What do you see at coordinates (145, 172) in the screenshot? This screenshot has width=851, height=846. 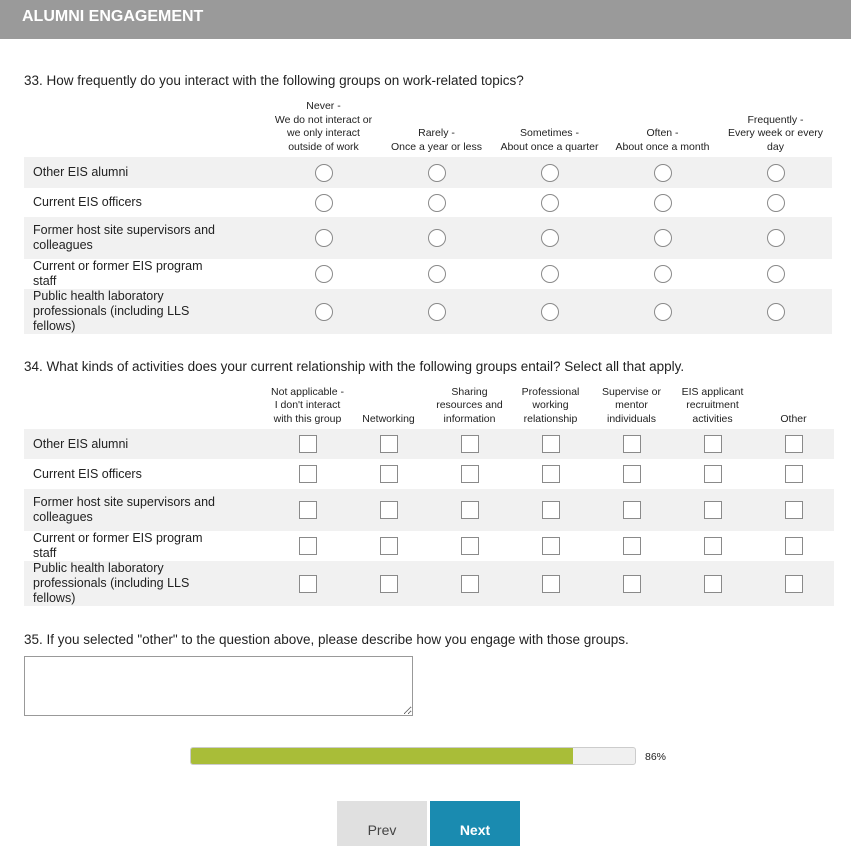 I see `row-label: Other EIS alumni` at bounding box center [145, 172].